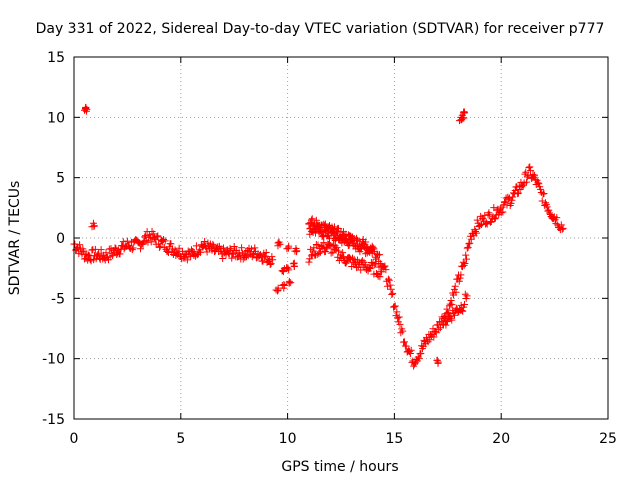  What do you see at coordinates (180, 439) in the screenshot?
I see `x-tick-label: 5` at bounding box center [180, 439].